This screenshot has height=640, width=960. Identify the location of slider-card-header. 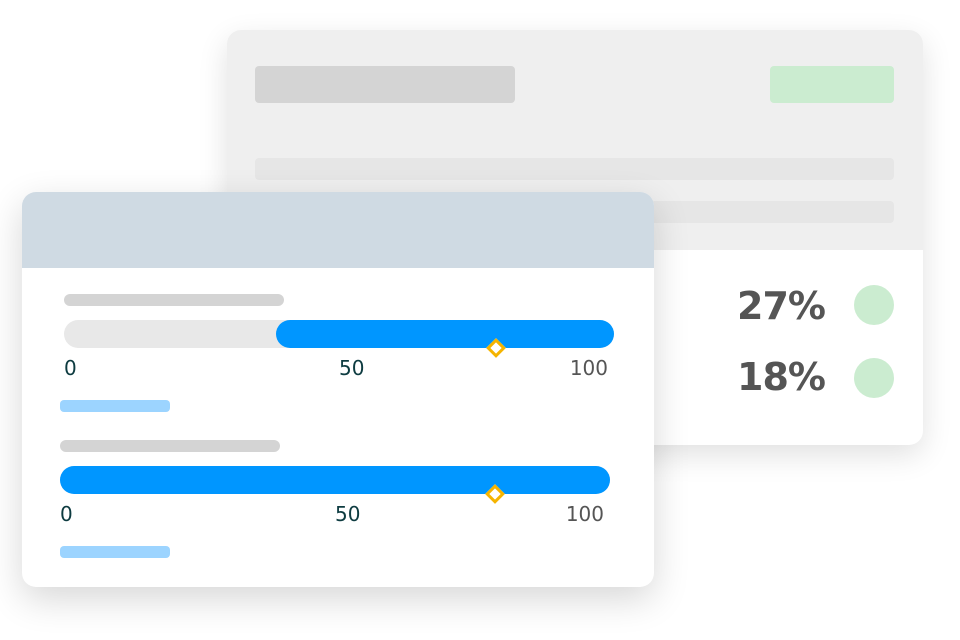
(338, 230).